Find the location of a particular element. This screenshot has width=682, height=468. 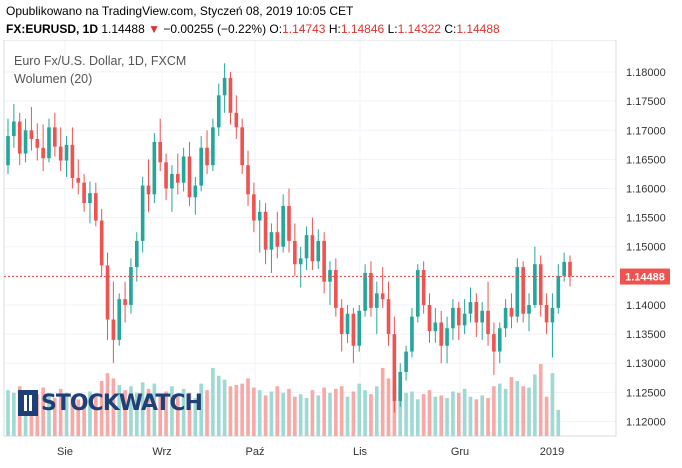

price-tick-label: 1.18000 is located at coordinates (646, 73).